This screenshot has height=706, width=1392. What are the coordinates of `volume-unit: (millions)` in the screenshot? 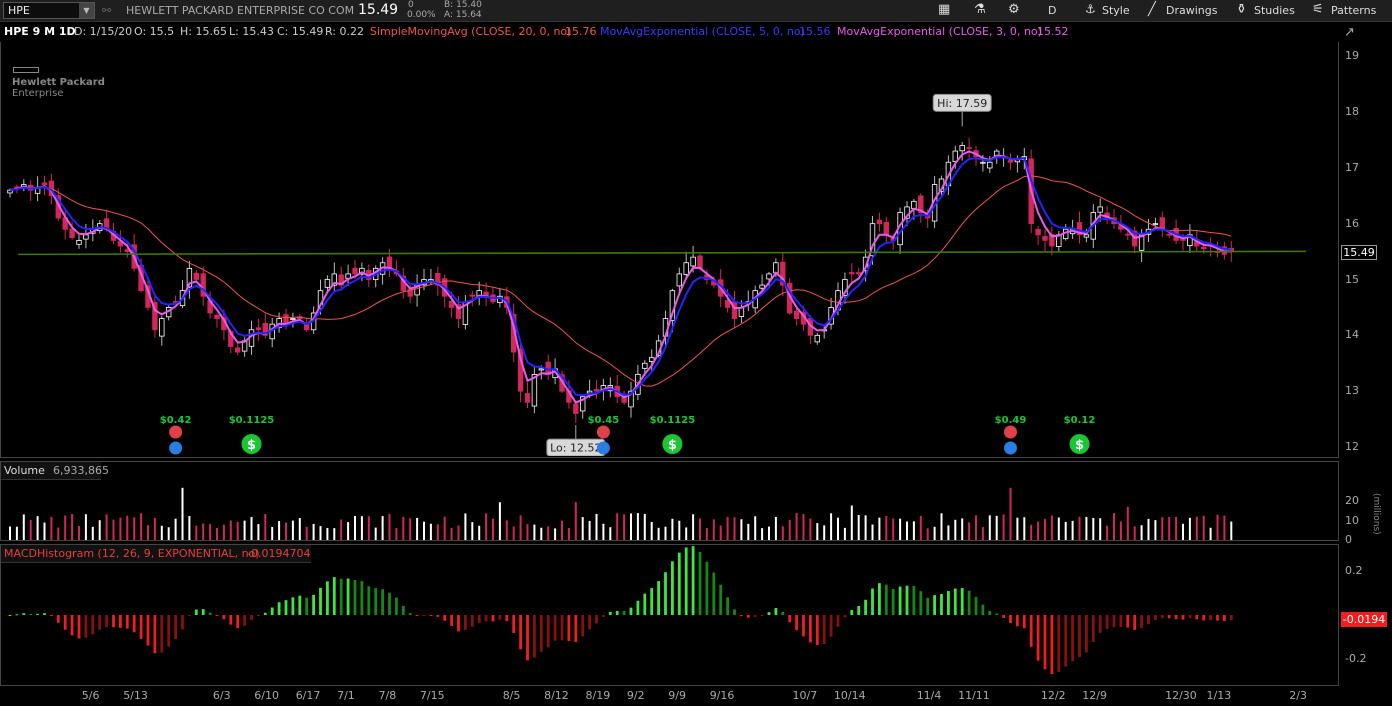 It's located at (1376, 514).